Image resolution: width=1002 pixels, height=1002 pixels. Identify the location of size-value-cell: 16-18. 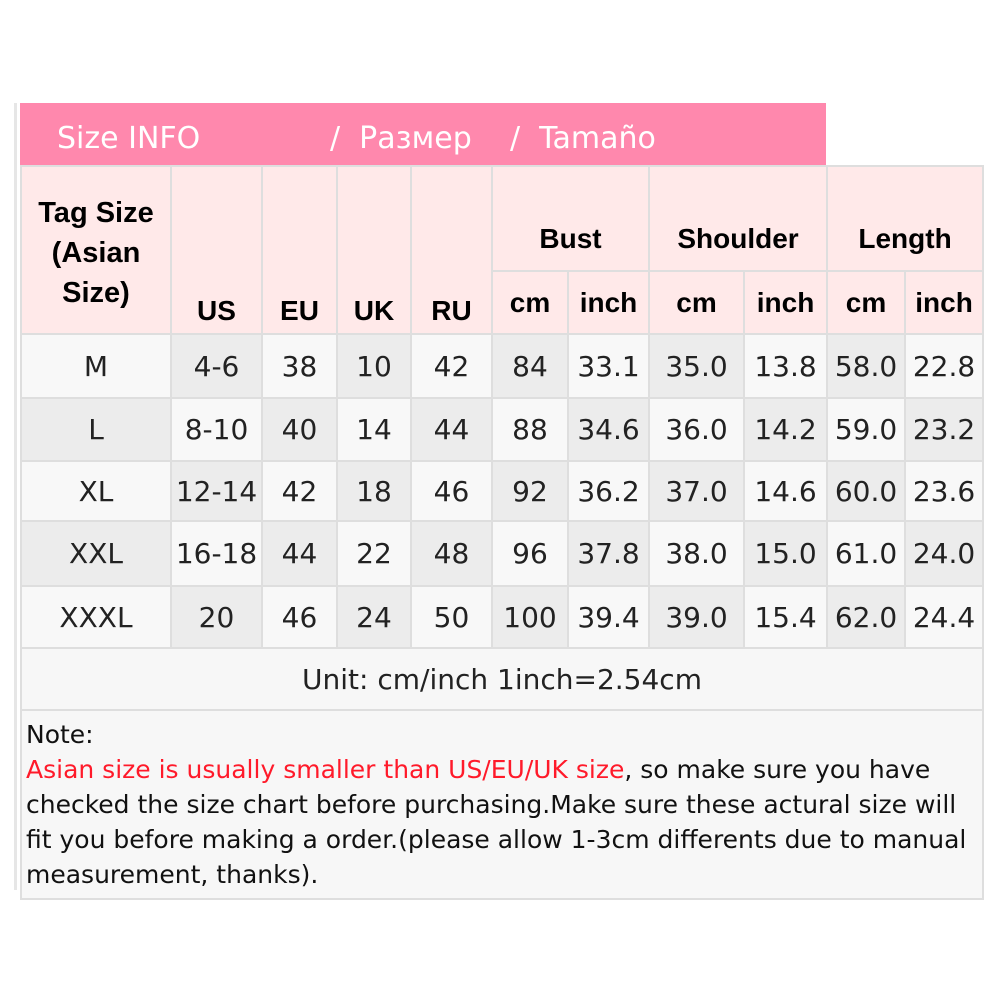
(216, 553).